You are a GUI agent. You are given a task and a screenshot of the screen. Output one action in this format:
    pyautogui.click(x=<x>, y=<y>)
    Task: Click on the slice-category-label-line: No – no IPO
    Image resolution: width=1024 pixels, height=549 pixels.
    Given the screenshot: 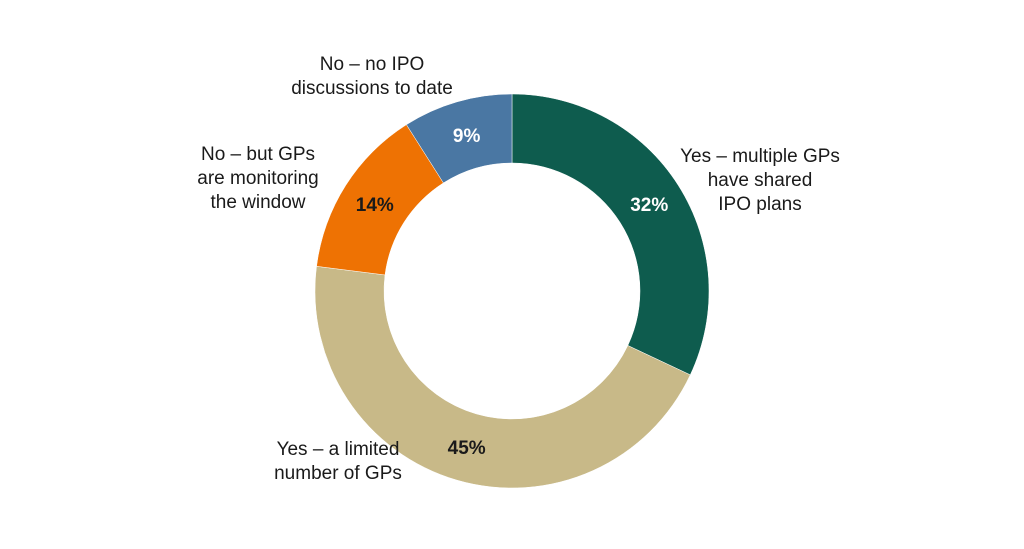 What is the action you would take?
    pyautogui.click(x=372, y=64)
    